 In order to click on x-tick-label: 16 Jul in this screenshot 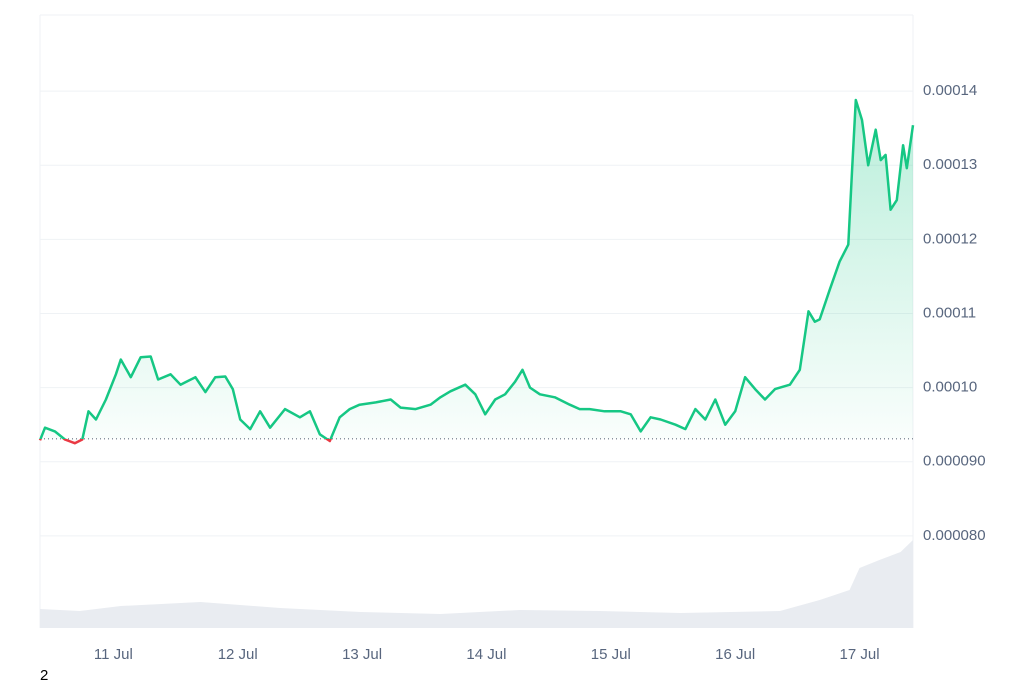, I will do `click(735, 654)`.